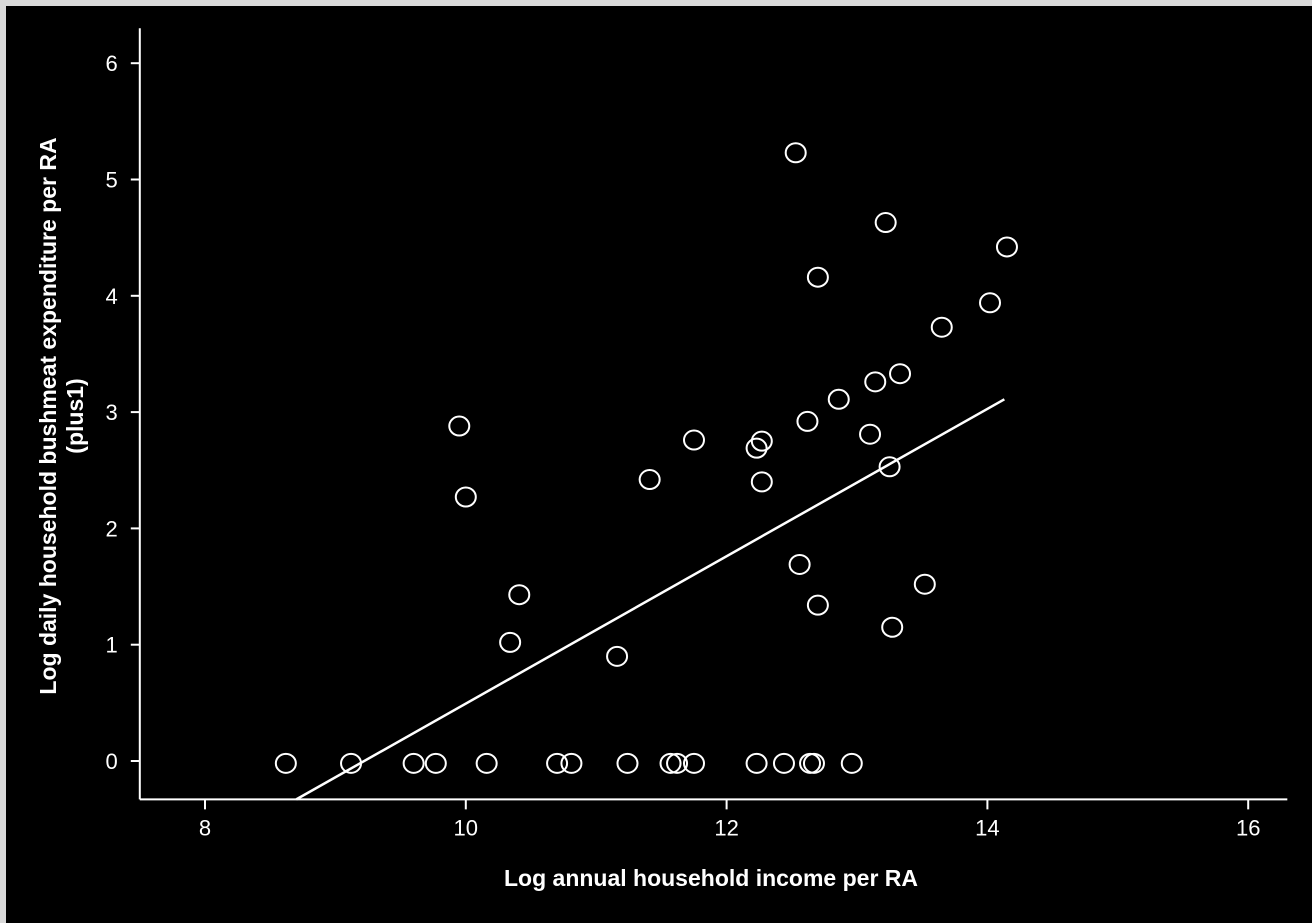  What do you see at coordinates (112, 528) in the screenshot?
I see `y-tick-label: 2` at bounding box center [112, 528].